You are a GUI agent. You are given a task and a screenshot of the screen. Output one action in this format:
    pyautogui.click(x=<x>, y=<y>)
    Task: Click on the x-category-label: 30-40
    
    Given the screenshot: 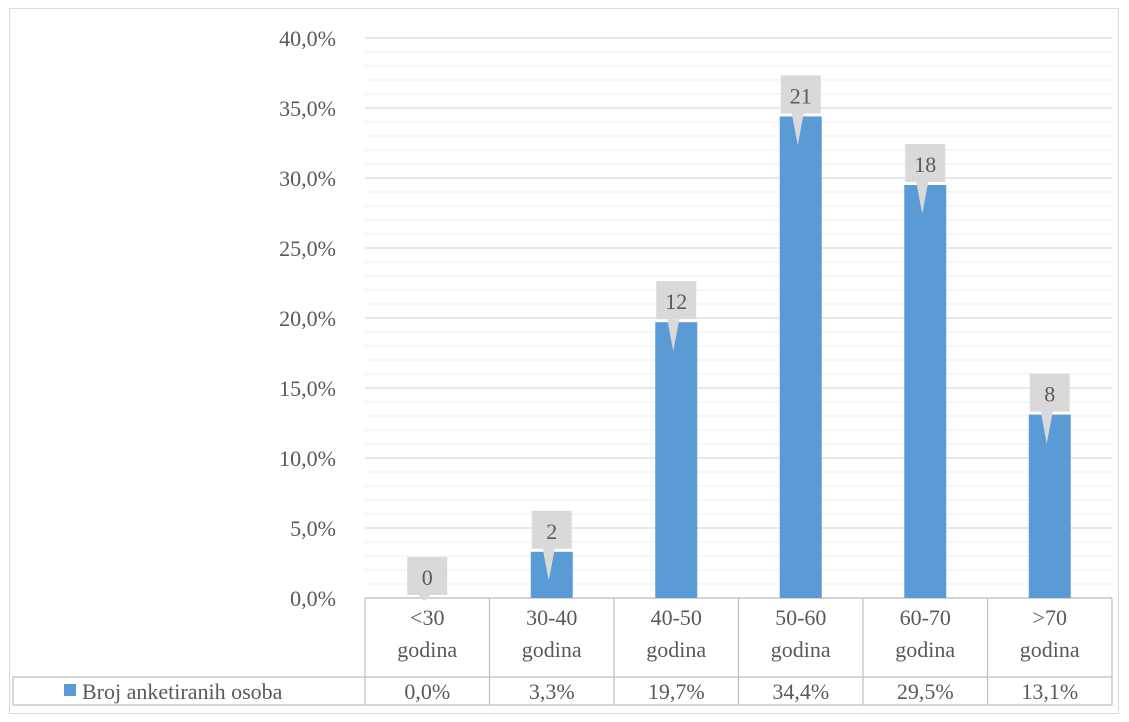 What is the action you would take?
    pyautogui.click(x=551, y=617)
    